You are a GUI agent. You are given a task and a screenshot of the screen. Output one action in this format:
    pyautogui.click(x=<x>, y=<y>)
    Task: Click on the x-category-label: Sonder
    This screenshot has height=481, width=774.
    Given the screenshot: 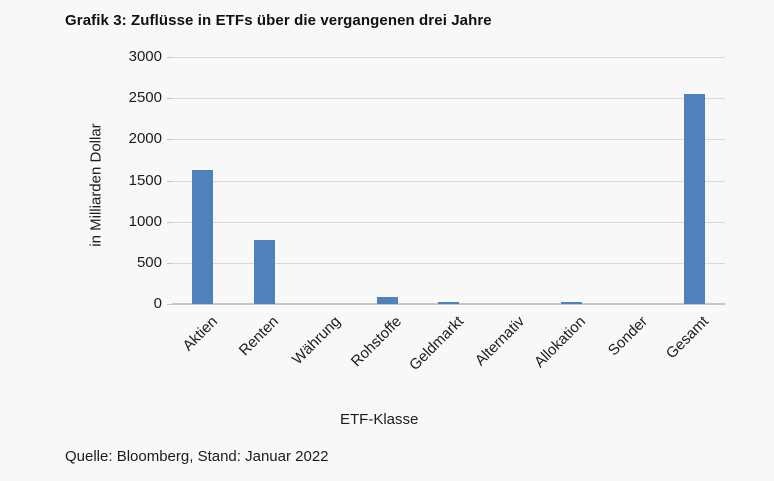 What is the action you would take?
    pyautogui.click(x=627, y=336)
    